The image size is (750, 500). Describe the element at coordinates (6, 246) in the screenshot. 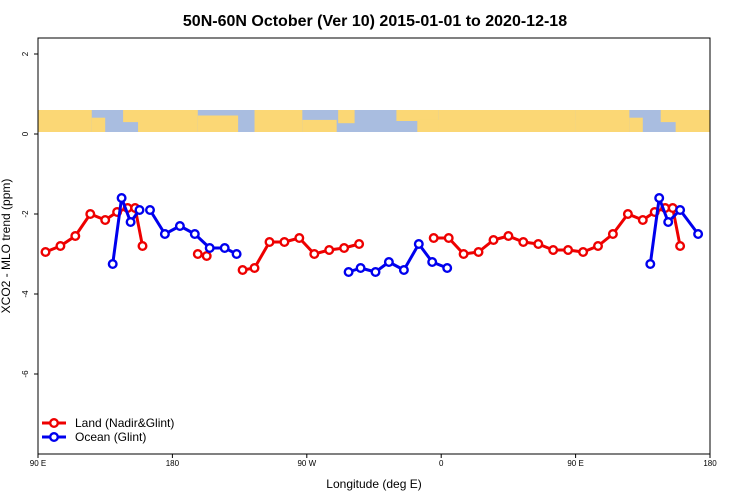

I see `y-axis-label: XCO2 - MLO trend (ppm)` at that location.